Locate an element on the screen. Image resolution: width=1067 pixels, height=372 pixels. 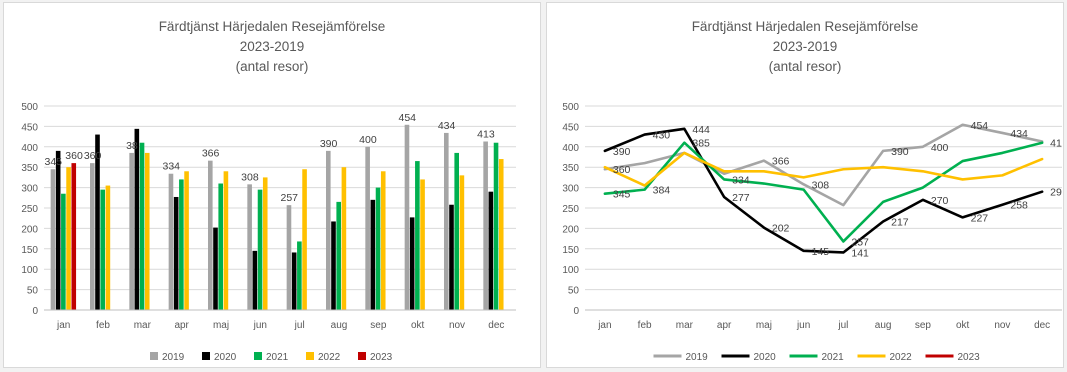
bar-chart-y-tick-label: 50 is located at coordinates (33, 291).